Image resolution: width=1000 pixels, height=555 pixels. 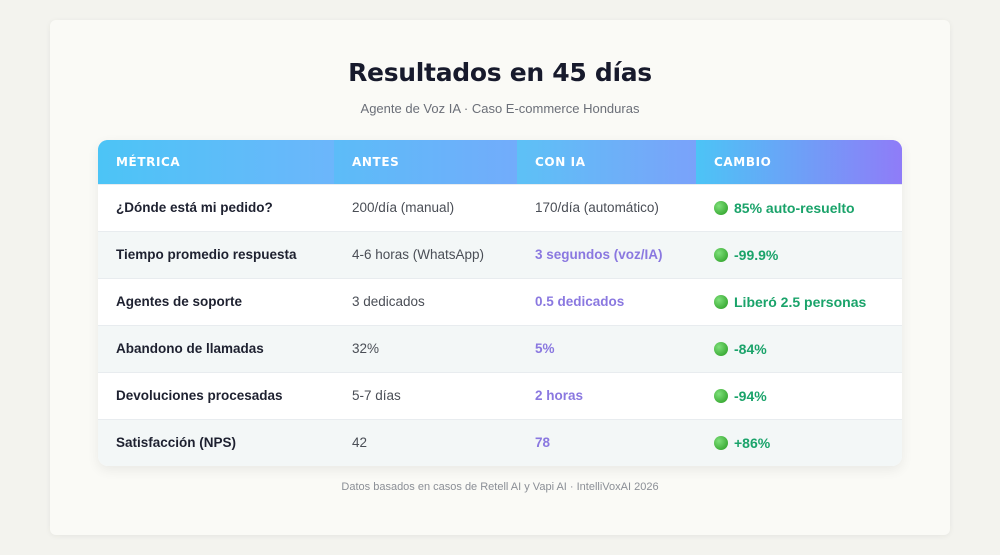 I want to click on metric-cell: Abandono de llamadas, so click(x=190, y=348).